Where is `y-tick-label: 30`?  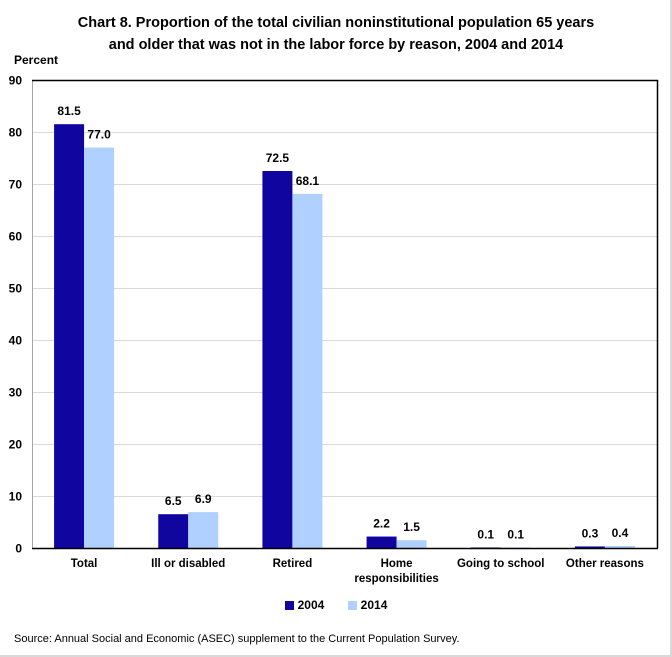 y-tick-label: 30 is located at coordinates (16, 393).